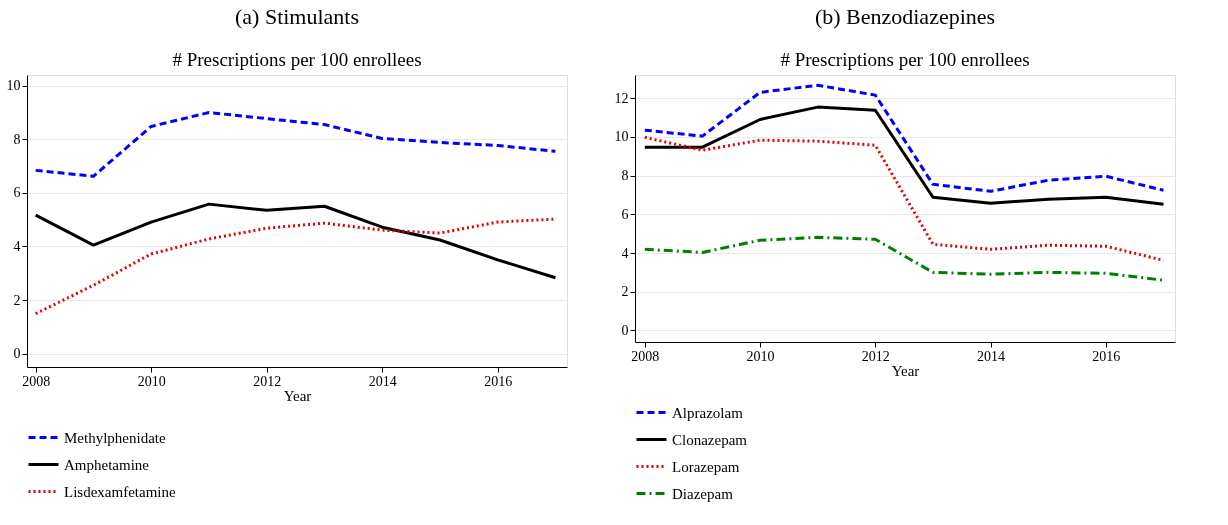 The image size is (1228, 525). Describe the element at coordinates (710, 439) in the screenshot. I see `legend-label: Clonazepam` at that location.